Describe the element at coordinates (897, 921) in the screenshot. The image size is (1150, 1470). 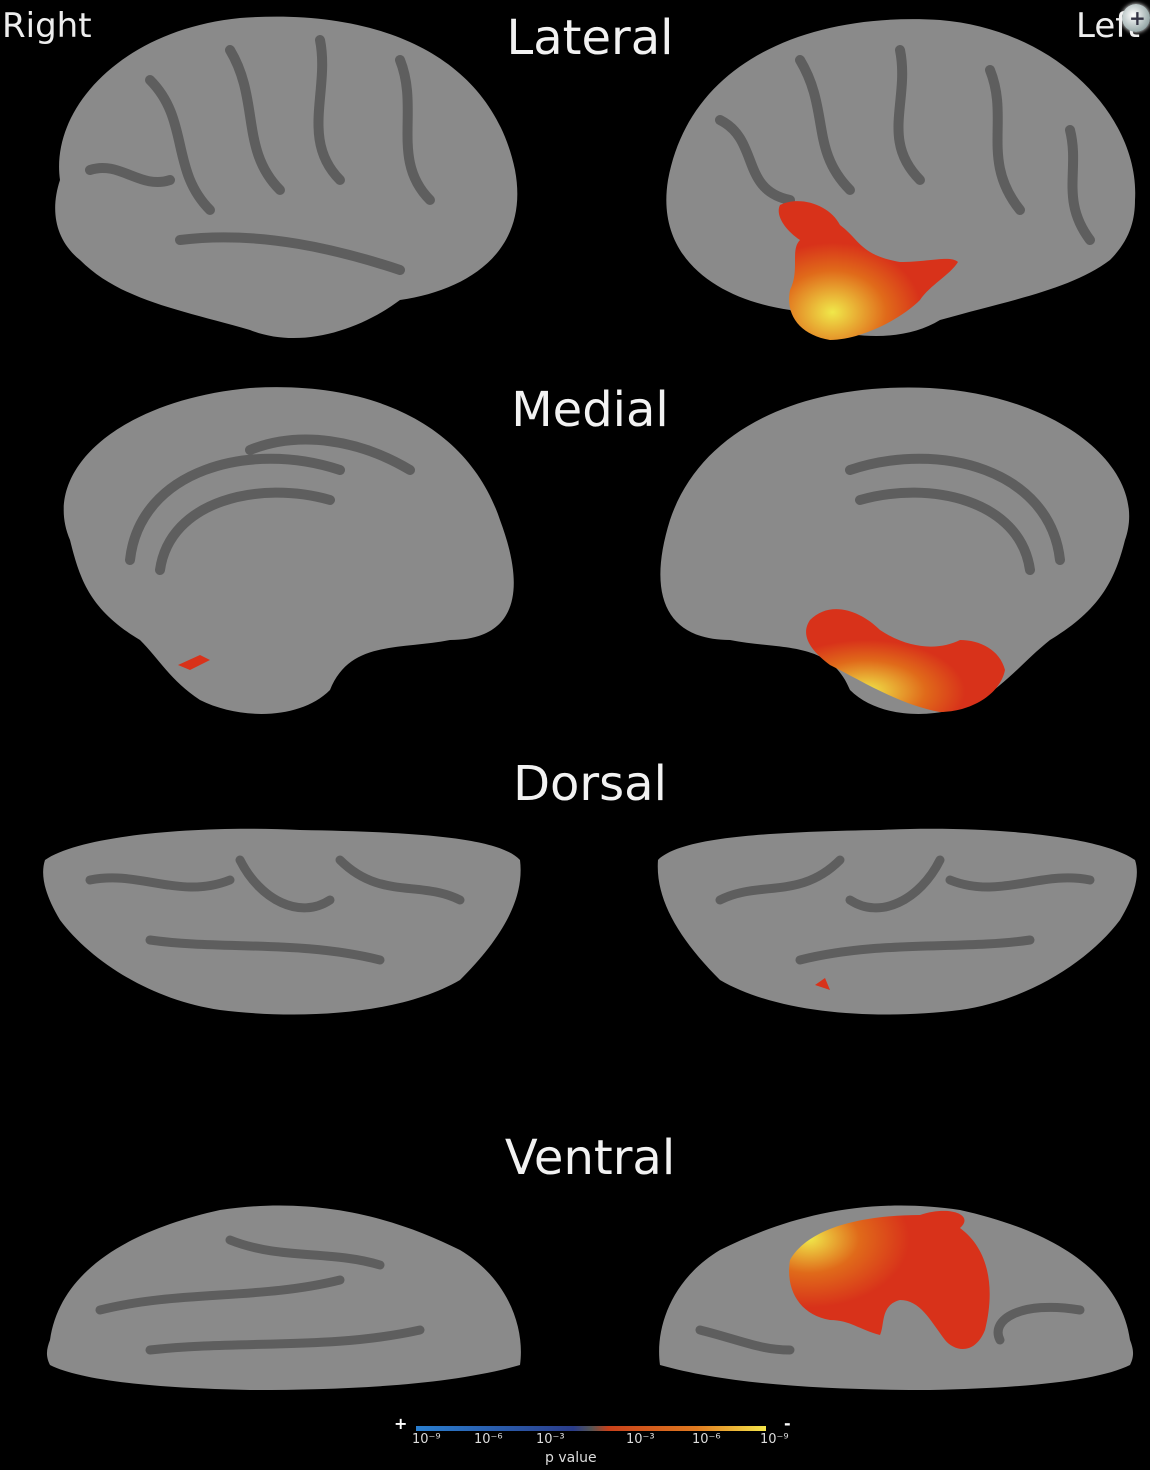
I see `brain-dorsal-left` at that location.